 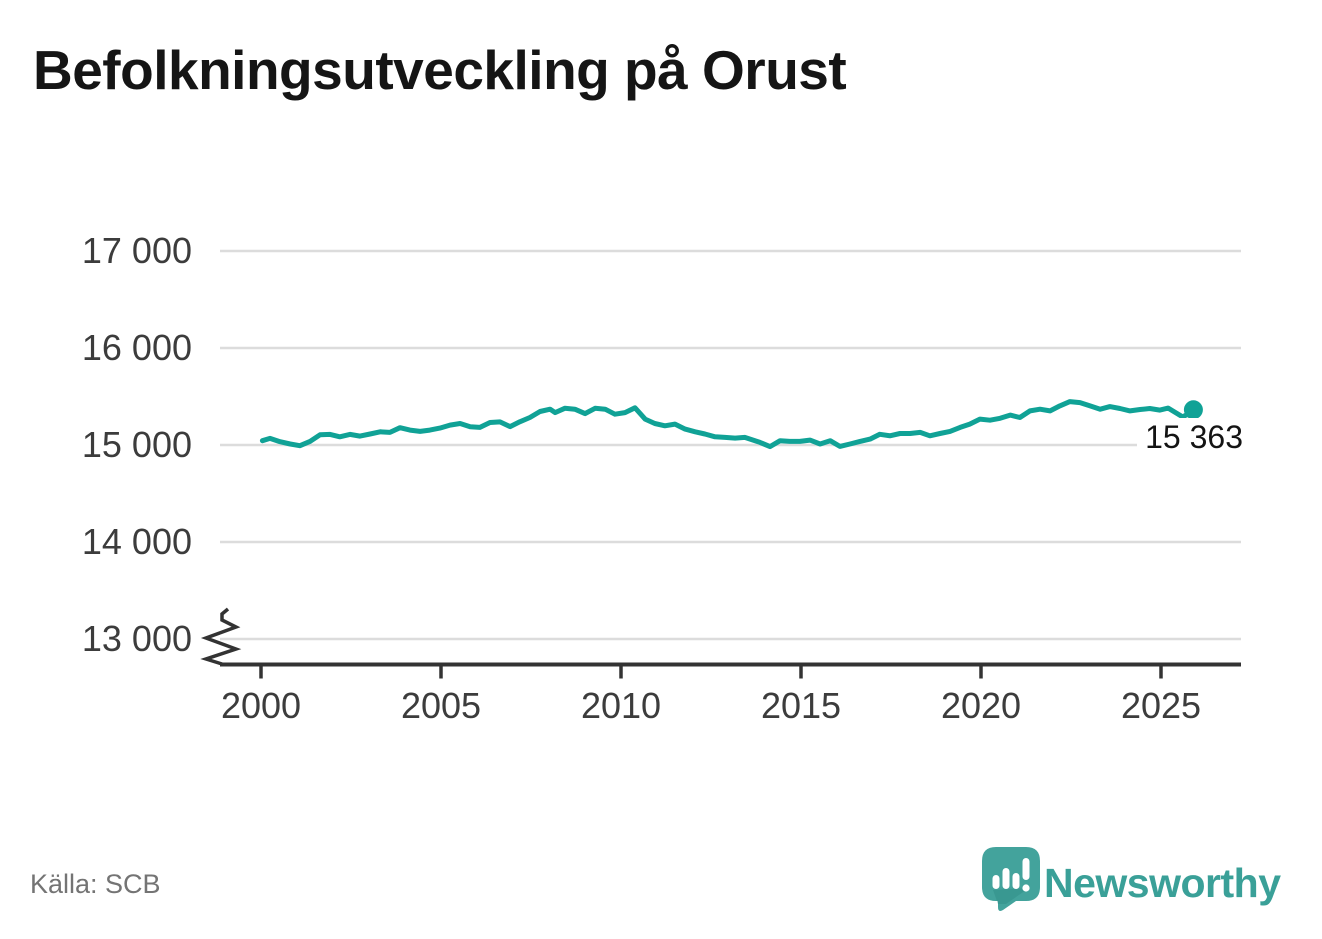 What do you see at coordinates (136, 444) in the screenshot?
I see `y-tick-label: 15 000` at bounding box center [136, 444].